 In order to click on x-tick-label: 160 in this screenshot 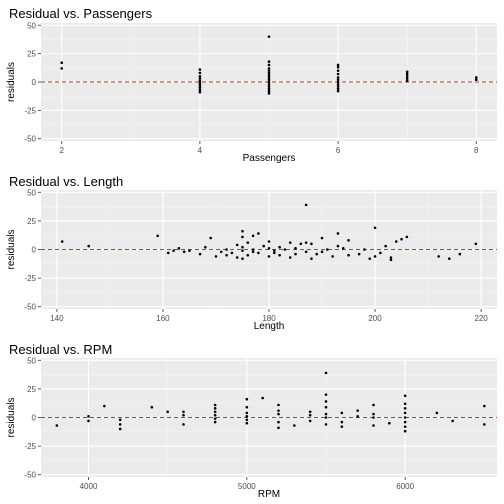, I will do `click(163, 318)`.